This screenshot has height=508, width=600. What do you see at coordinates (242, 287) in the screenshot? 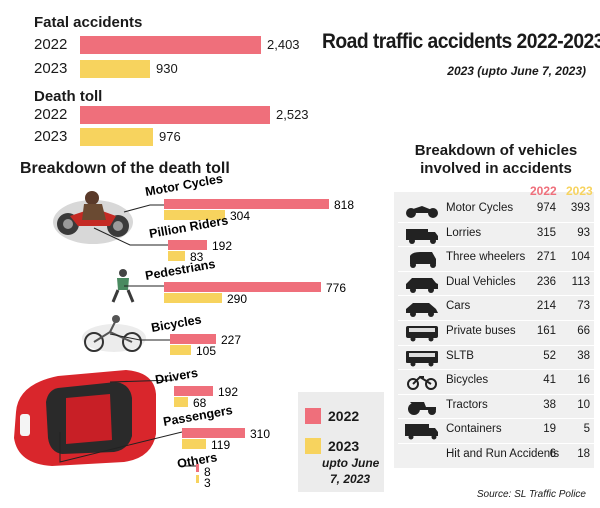
I see `bar-pedestrians-2022` at bounding box center [242, 287].